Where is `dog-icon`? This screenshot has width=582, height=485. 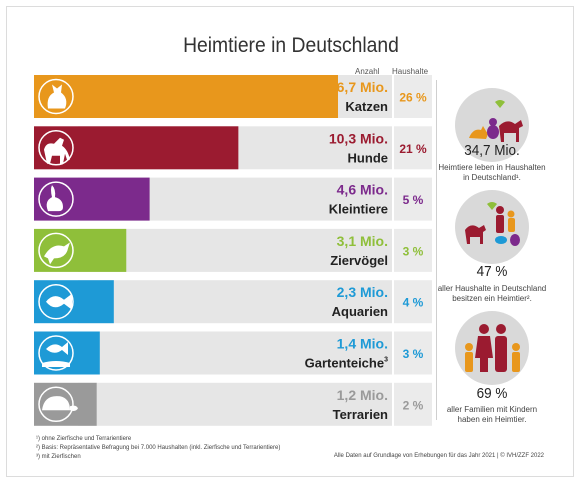 dog-icon is located at coordinates (57, 150).